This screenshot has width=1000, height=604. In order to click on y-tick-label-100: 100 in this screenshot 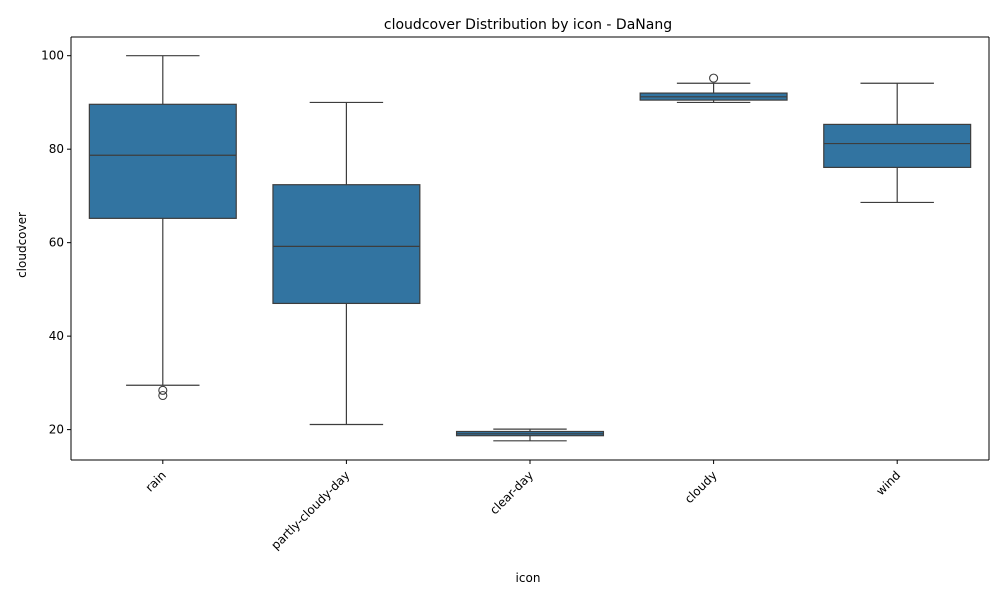, I will do `click(52, 56)`.